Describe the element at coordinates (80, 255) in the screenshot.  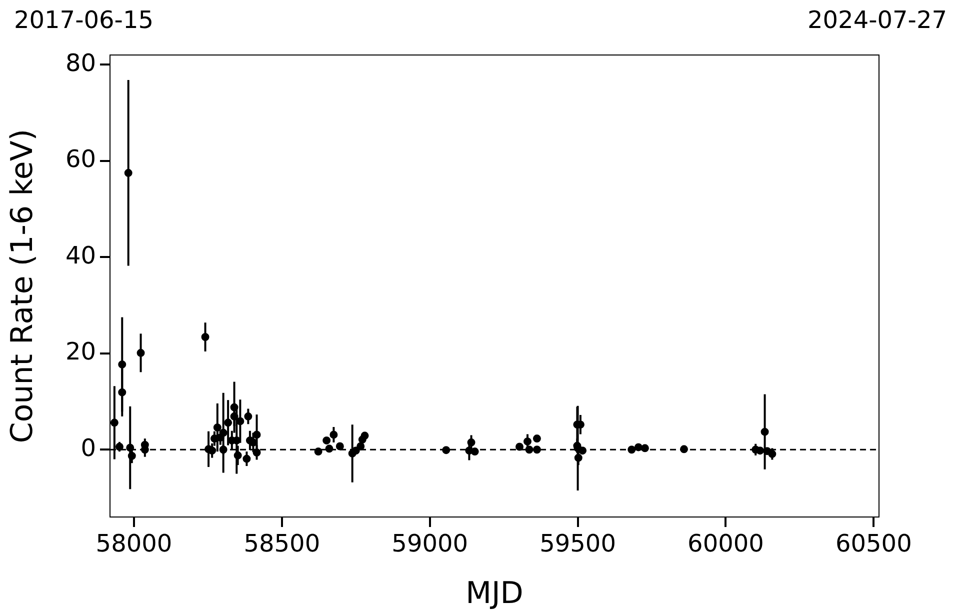
I see `y-tick-label: 40` at that location.